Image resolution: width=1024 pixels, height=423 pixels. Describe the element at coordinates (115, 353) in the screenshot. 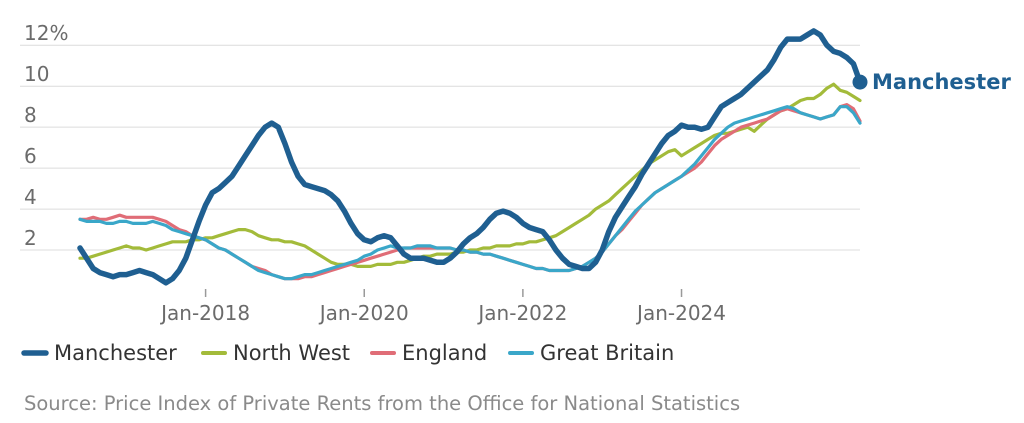

I see `legend-label-manchester: Manchester` at that location.